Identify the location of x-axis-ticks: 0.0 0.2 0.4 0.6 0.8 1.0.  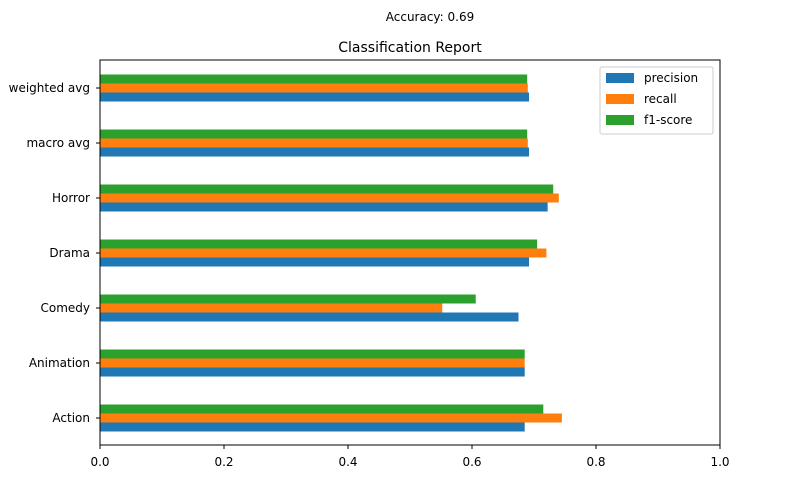
(410, 457).